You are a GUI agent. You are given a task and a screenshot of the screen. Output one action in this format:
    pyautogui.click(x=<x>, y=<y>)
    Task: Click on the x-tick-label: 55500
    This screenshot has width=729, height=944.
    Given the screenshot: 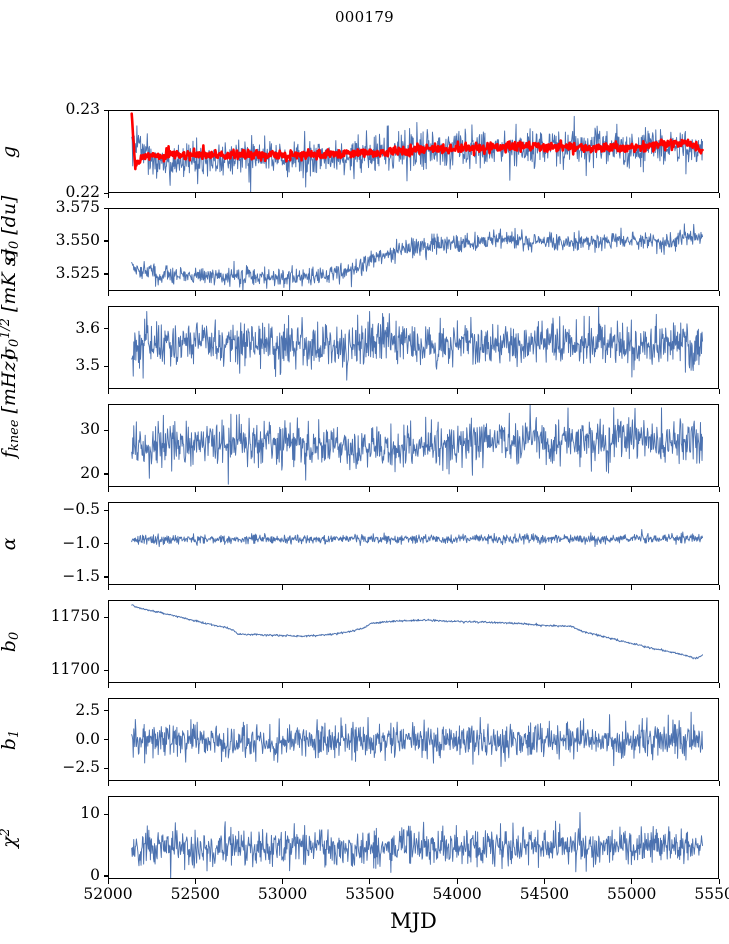 What is the action you would take?
    pyautogui.click(x=711, y=894)
    